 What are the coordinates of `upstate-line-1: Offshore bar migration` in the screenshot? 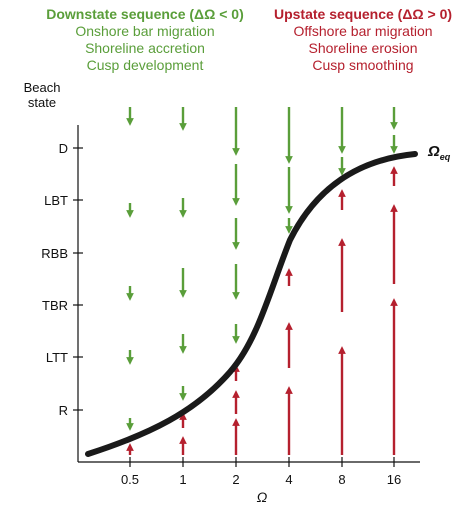 It's located at (363, 31).